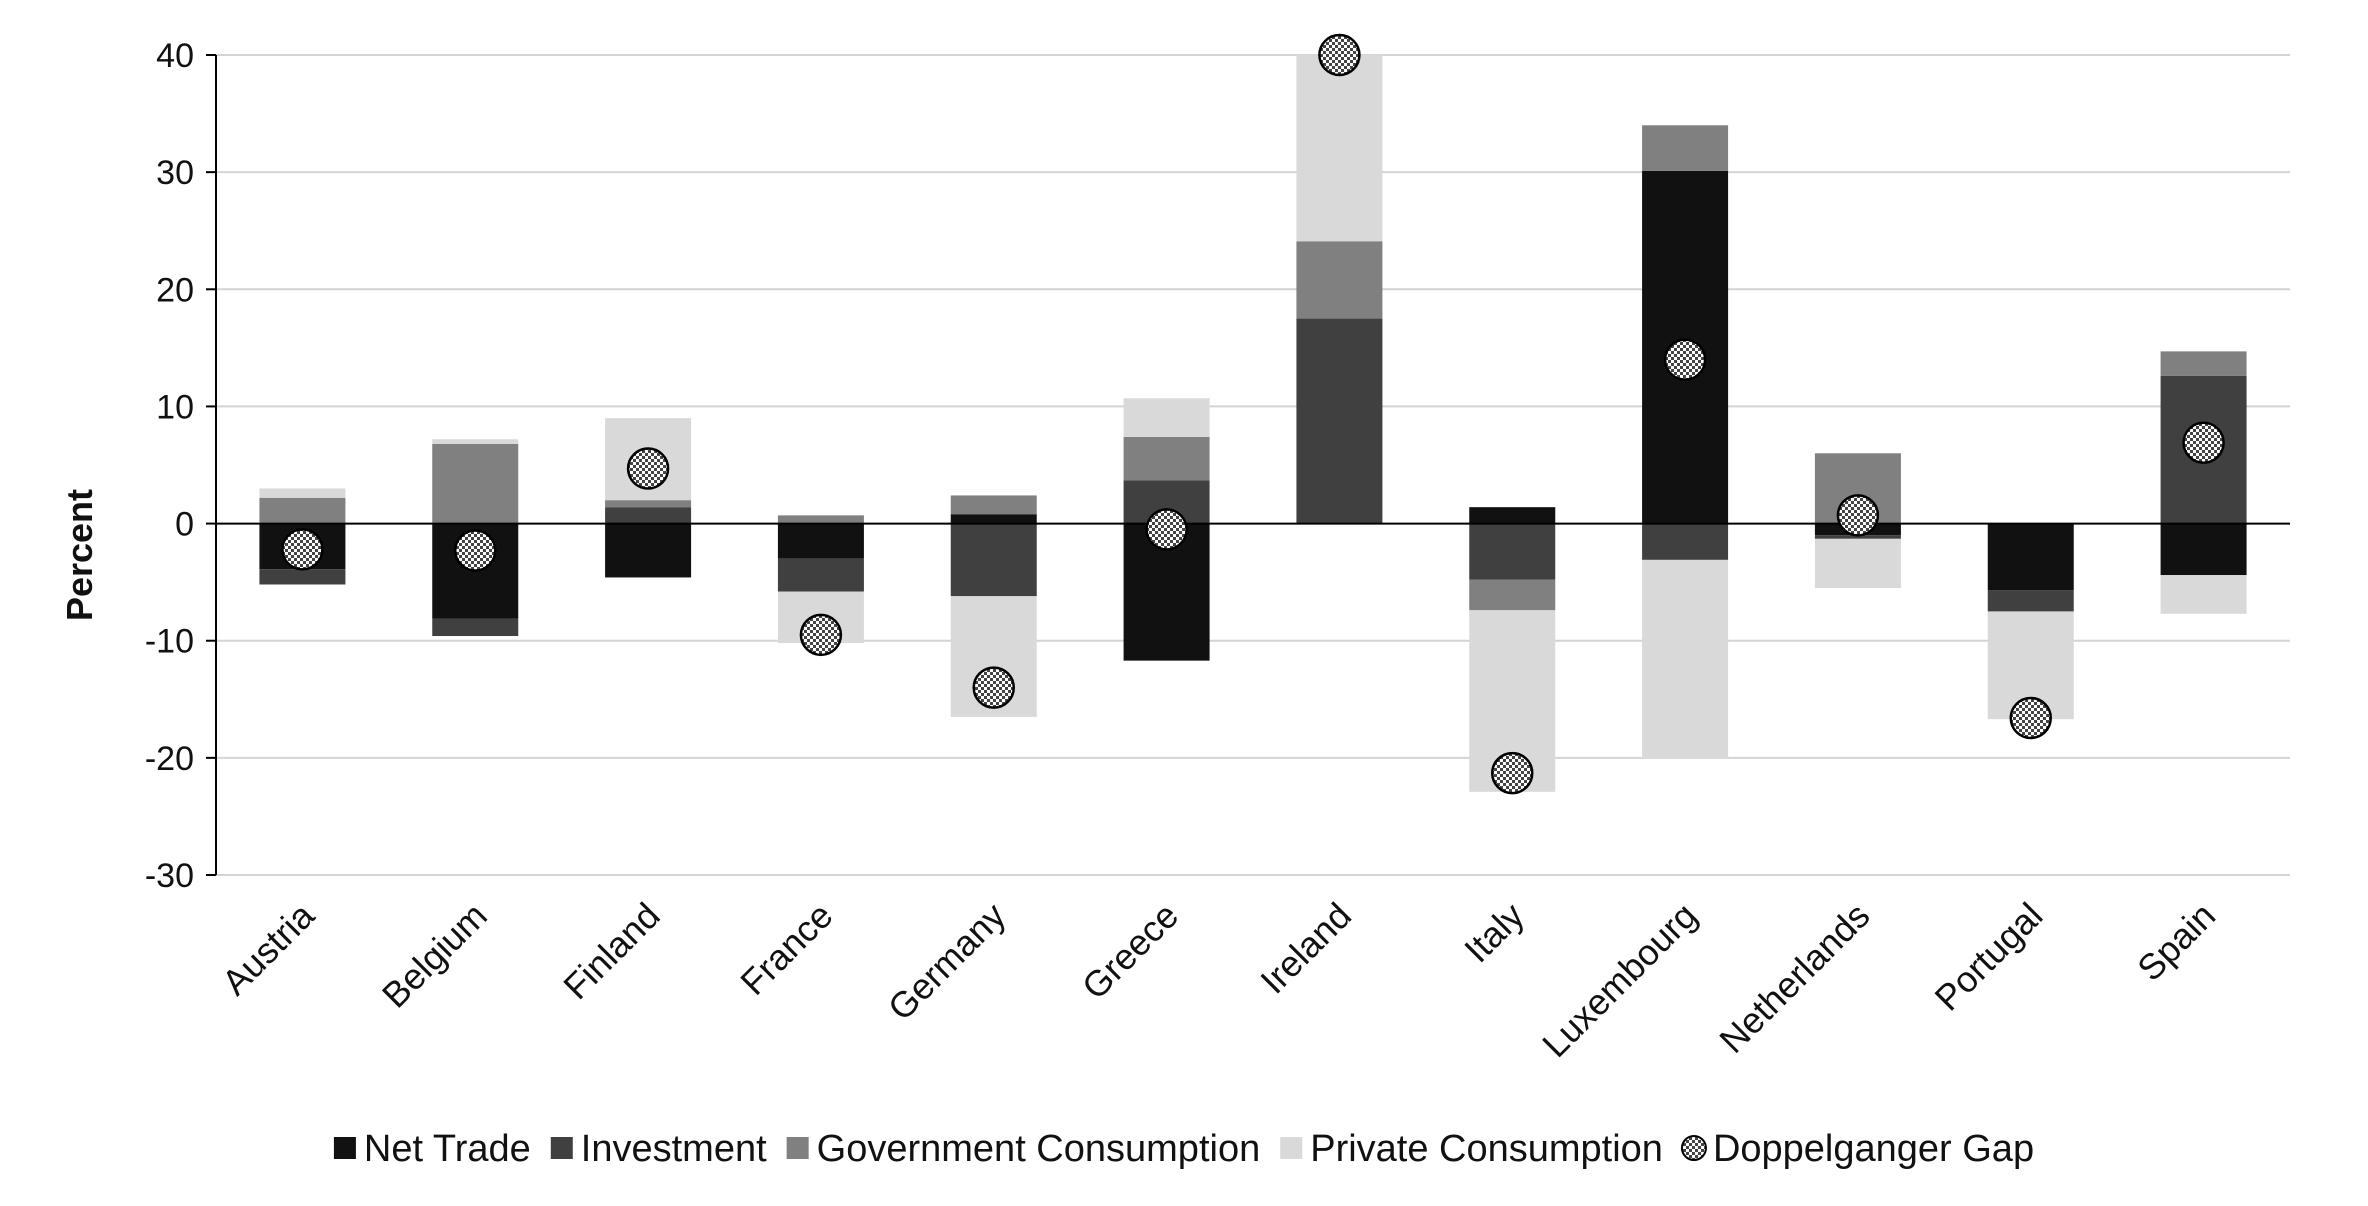 Image resolution: width=2368 pixels, height=1206 pixels. I want to click on x-category-label: Italy, so click(1494, 933).